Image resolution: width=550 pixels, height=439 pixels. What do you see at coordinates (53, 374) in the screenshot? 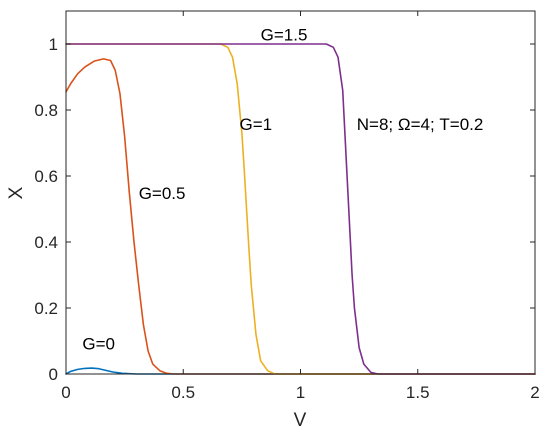
I see `y-tick-label: 0` at bounding box center [53, 374].